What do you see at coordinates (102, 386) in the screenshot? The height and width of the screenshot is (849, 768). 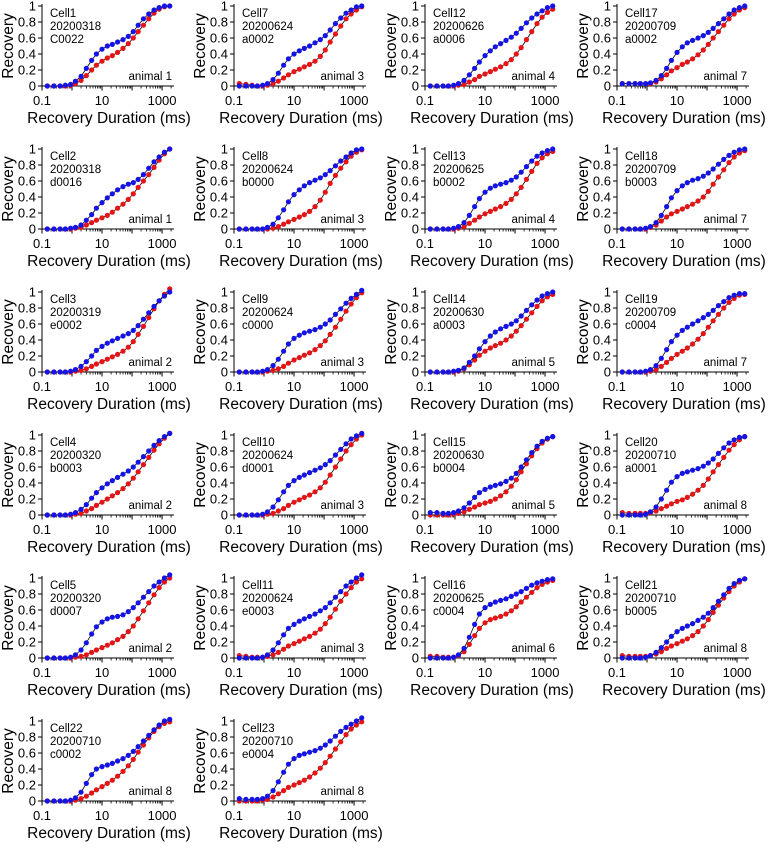 I see `x-tick-label: 10` at bounding box center [102, 386].